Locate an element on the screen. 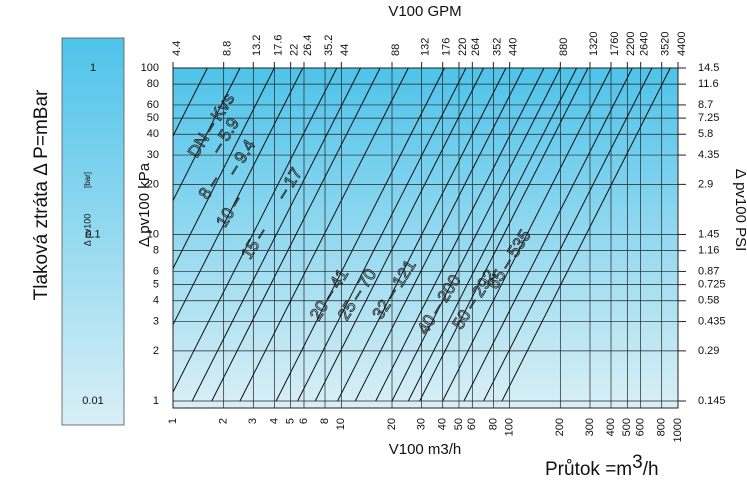  y-tick-label: 60 is located at coordinates (153, 105).